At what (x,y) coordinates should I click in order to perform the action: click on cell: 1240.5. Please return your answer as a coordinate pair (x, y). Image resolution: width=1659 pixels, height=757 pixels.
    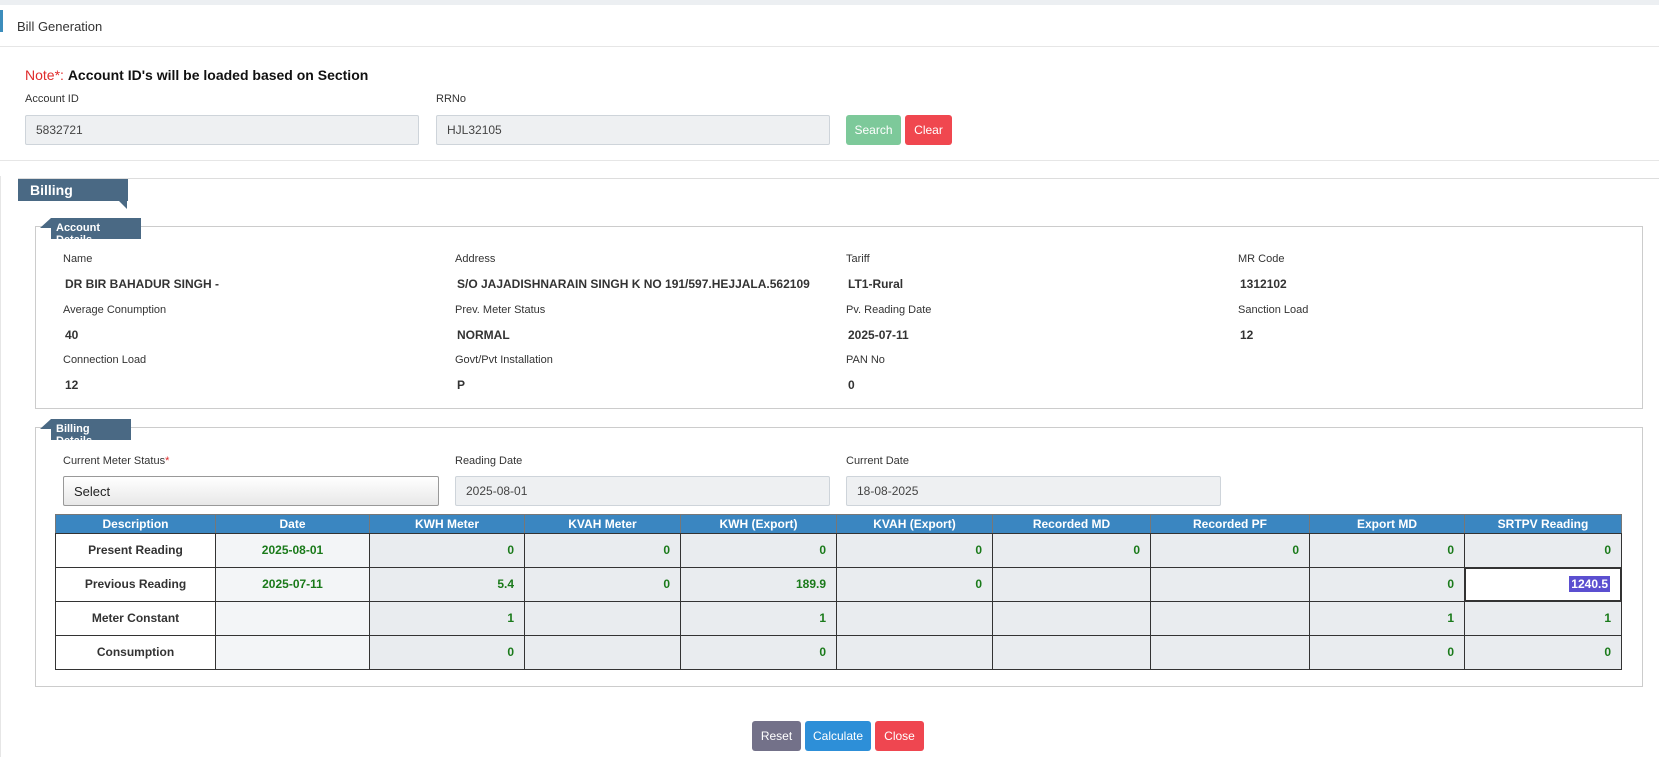
    Looking at the image, I should click on (1543, 584).